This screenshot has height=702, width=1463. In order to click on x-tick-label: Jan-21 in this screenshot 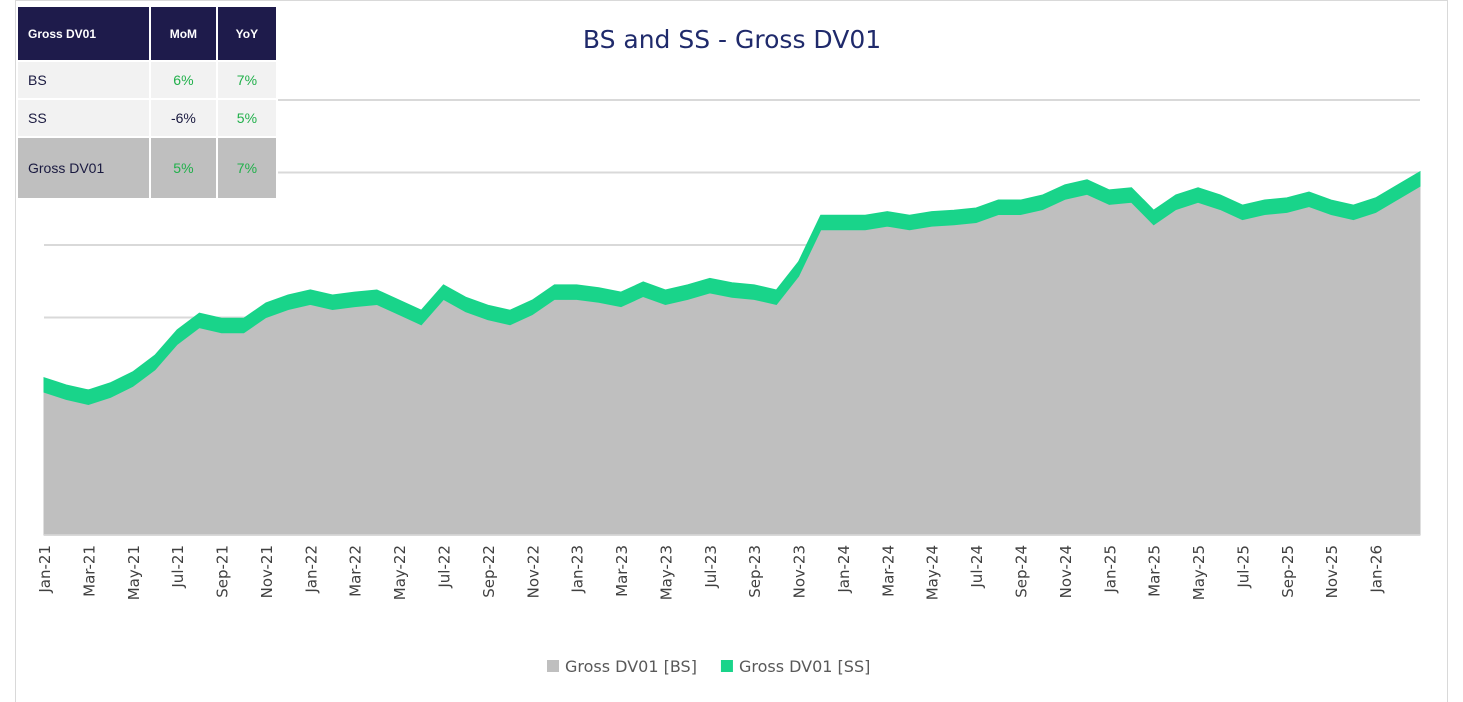, I will do `click(45, 569)`.